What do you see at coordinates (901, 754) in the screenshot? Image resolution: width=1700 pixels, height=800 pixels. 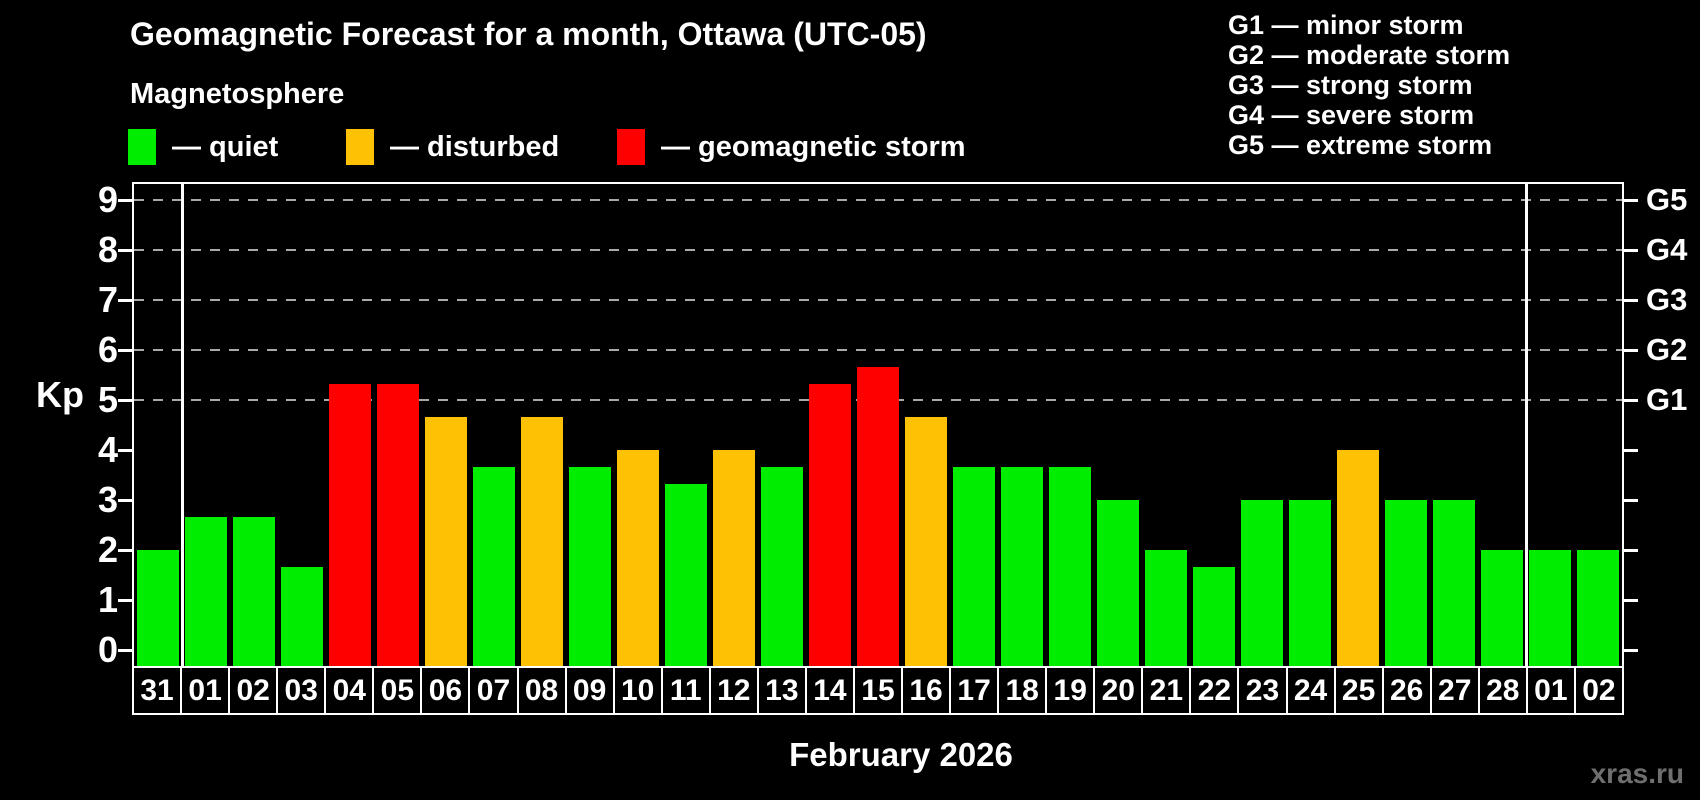 I see `x-axis-title: February 2026` at bounding box center [901, 754].